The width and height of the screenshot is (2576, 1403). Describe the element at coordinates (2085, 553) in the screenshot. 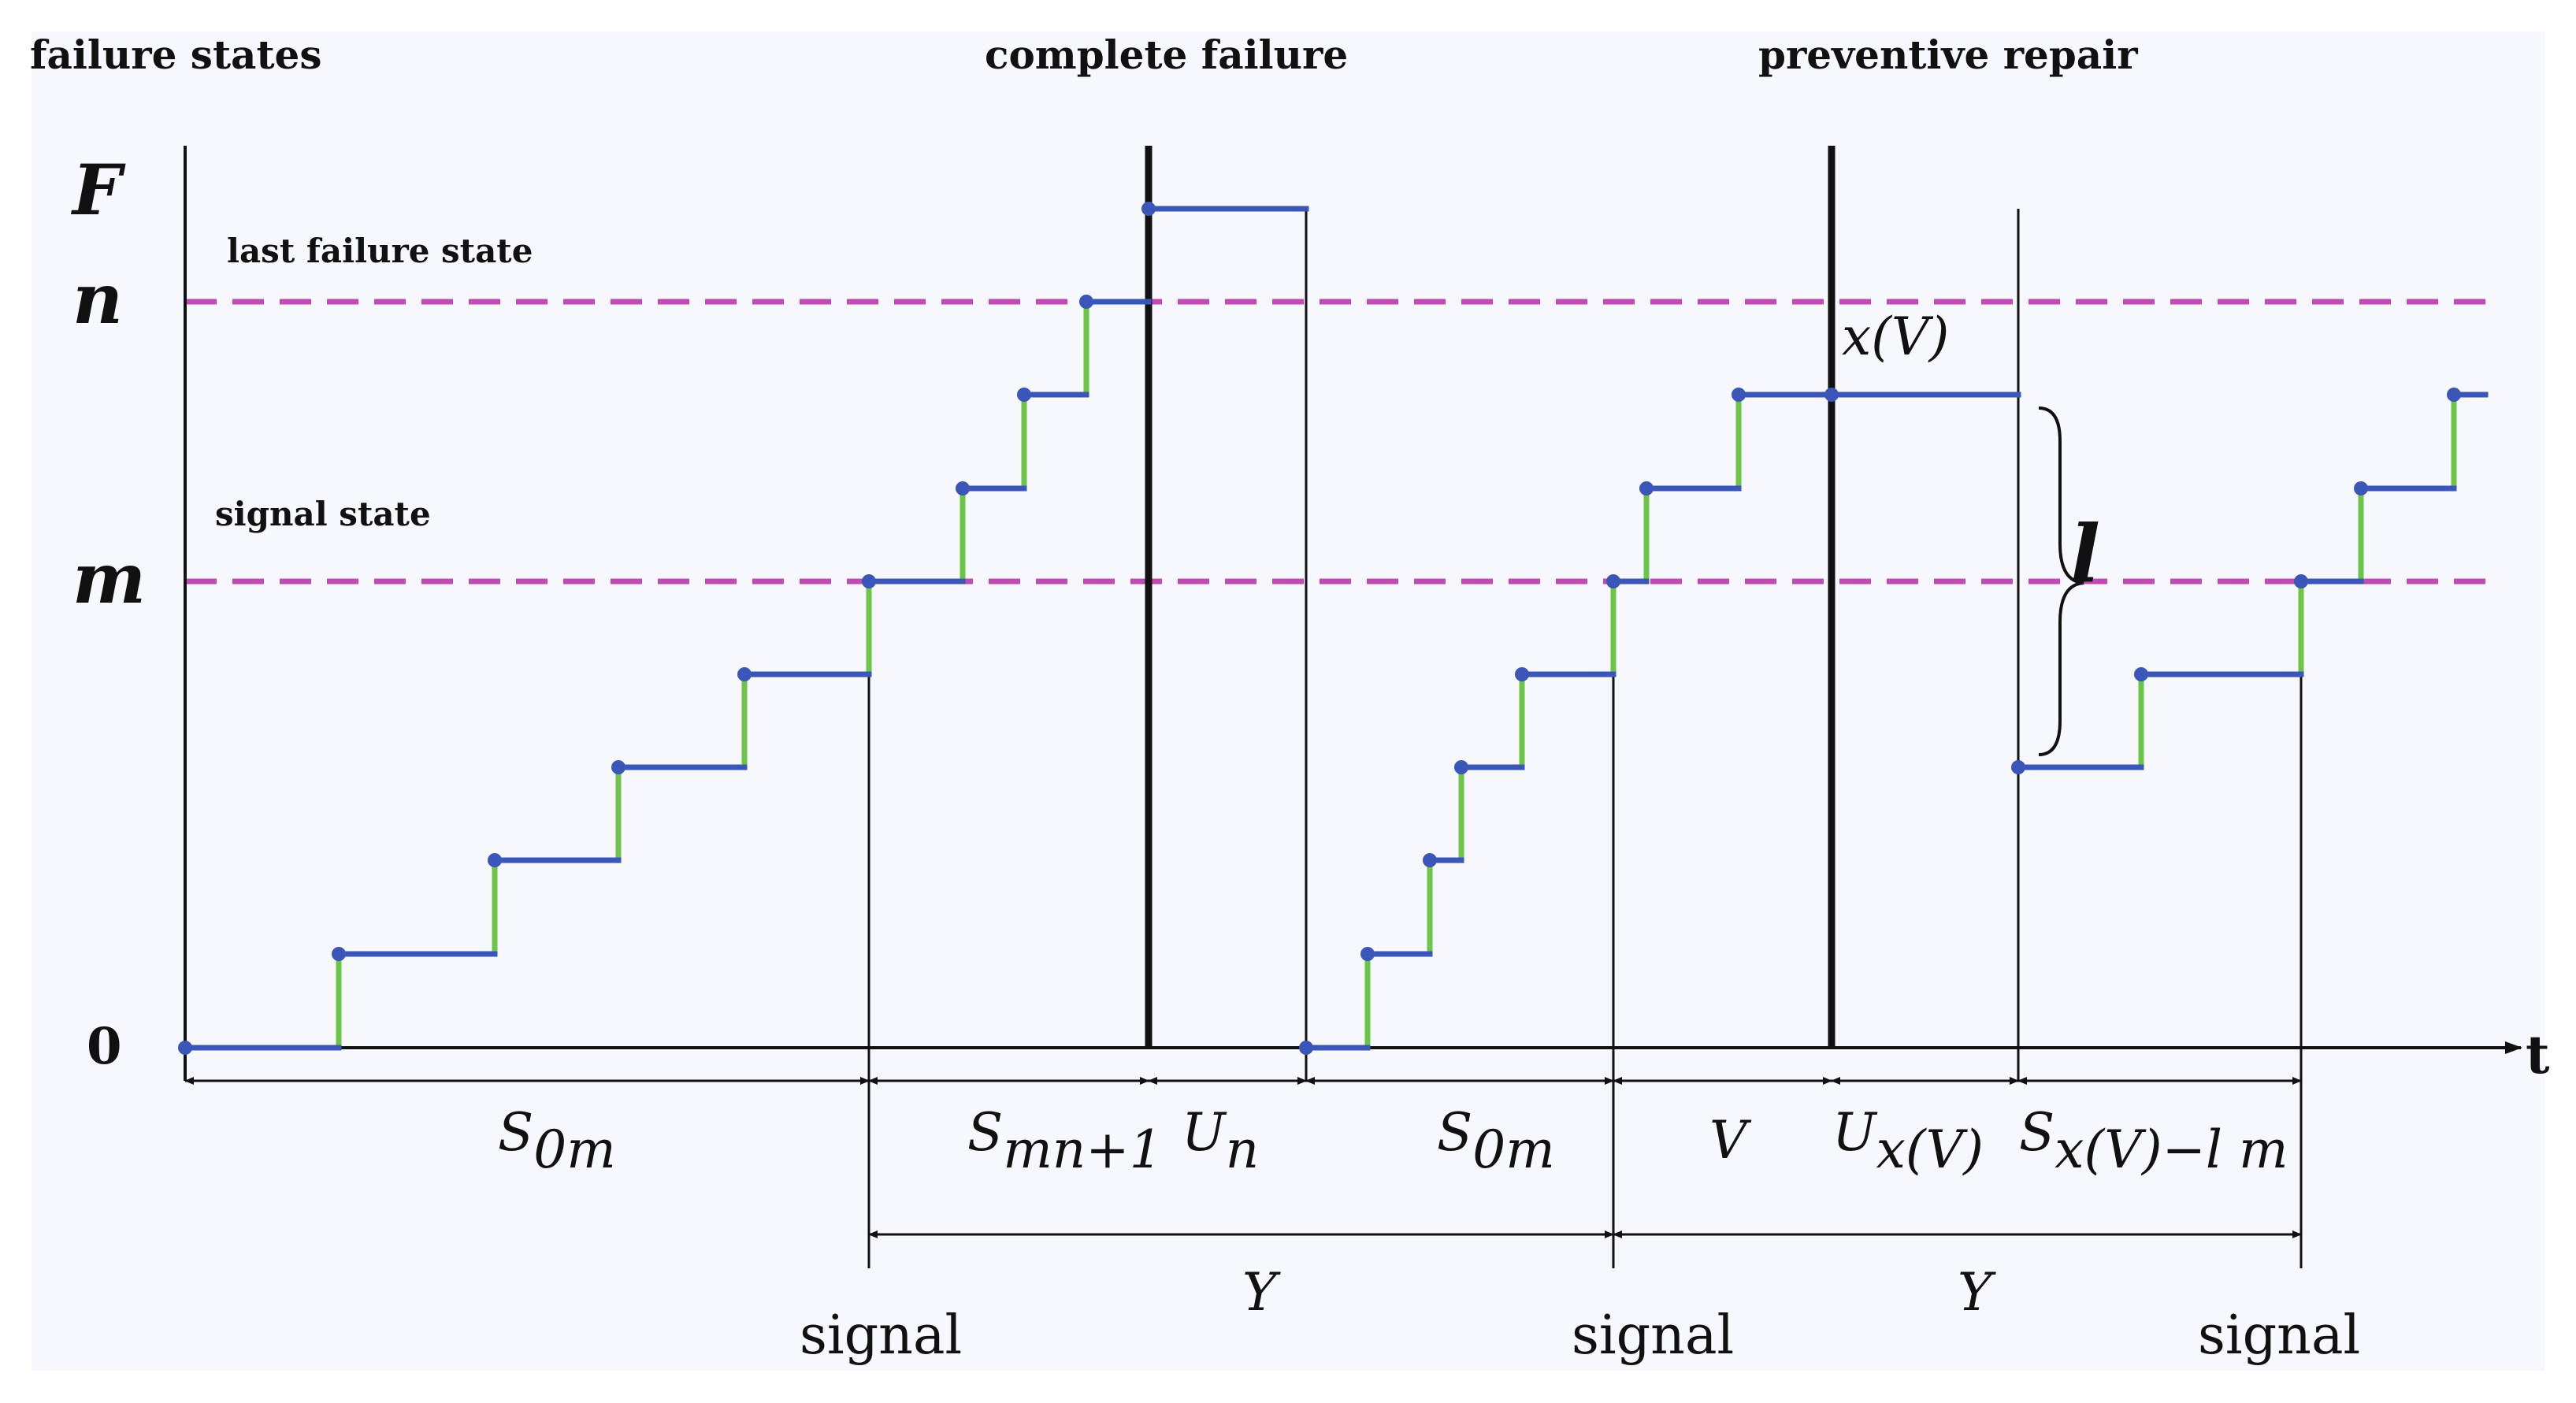

I see `jump-size-label: l` at that location.